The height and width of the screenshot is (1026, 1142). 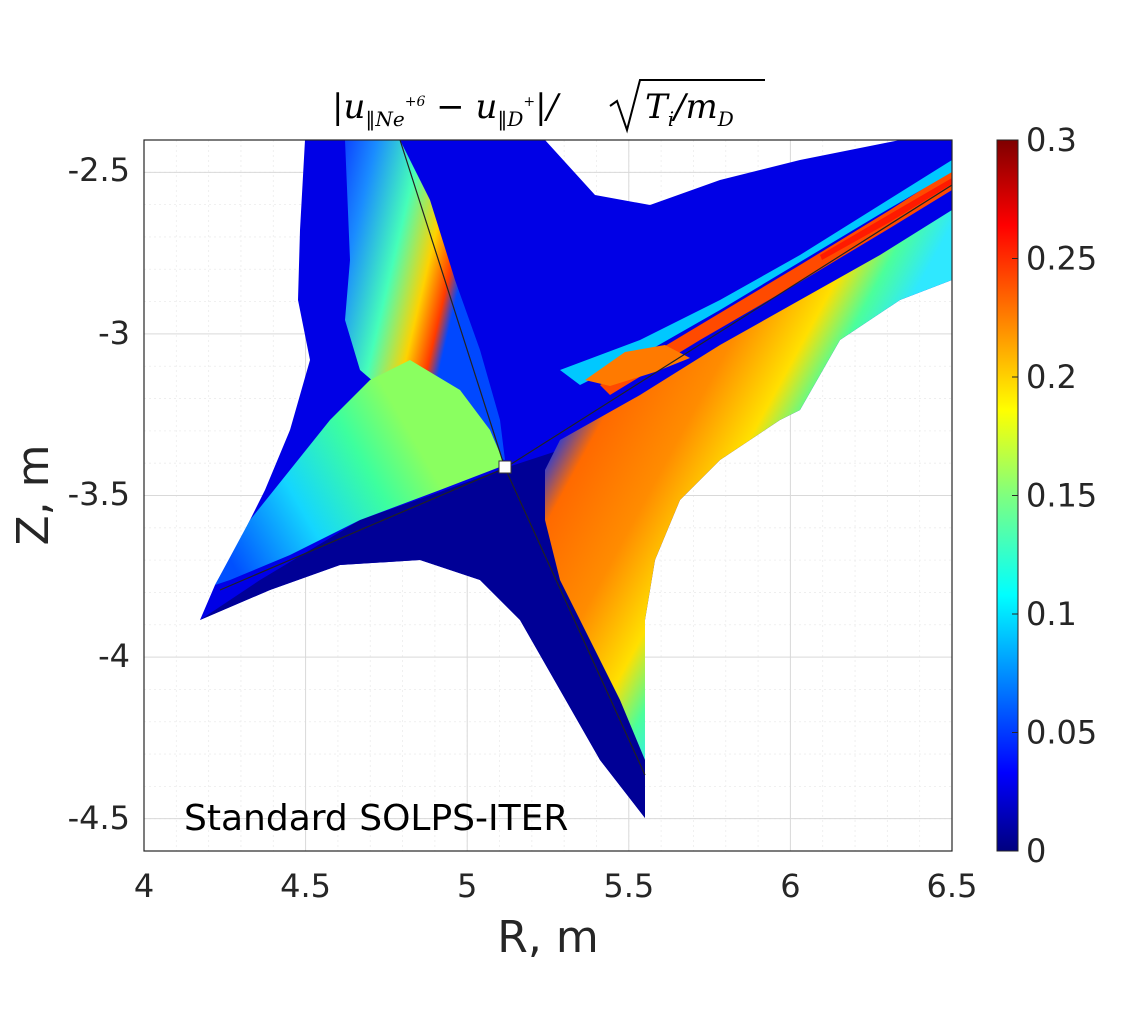 I want to click on title-md-sub: D, so click(x=725, y=119).